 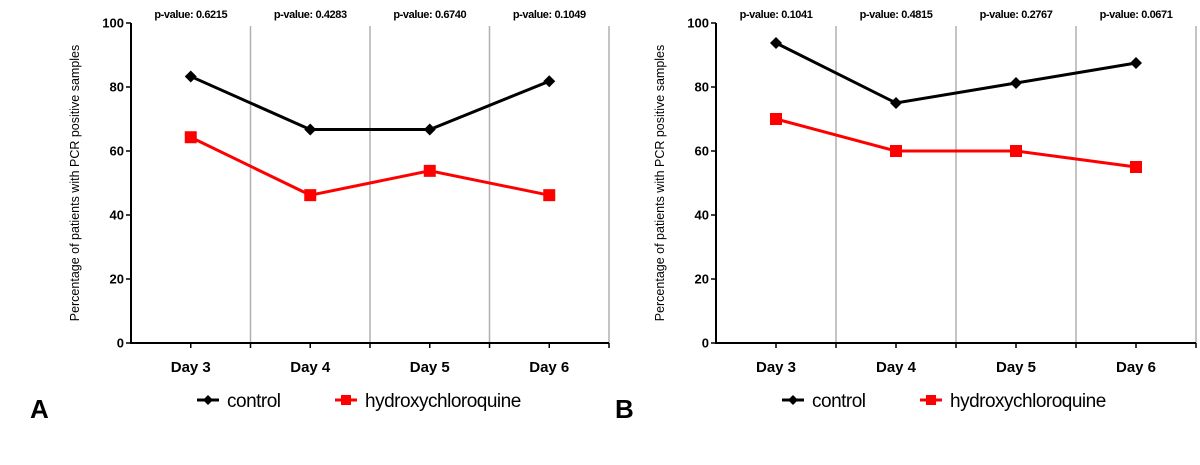 I want to click on p-value-annotation: p-value: 0.2767, so click(x=1016, y=15).